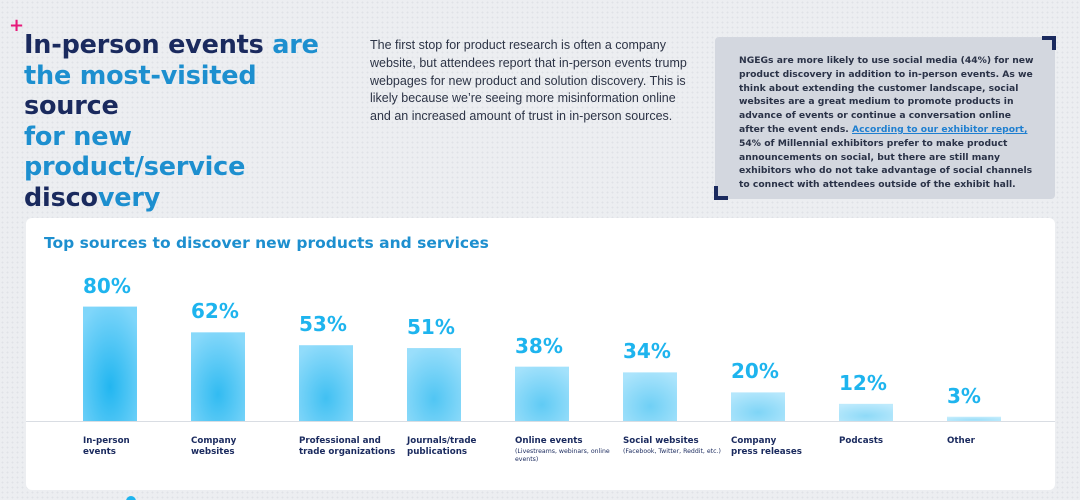 The image size is (1080, 500). Describe the element at coordinates (940, 129) in the screenshot. I see `exhibitor-report-link: According to our exhibitor report,` at that location.